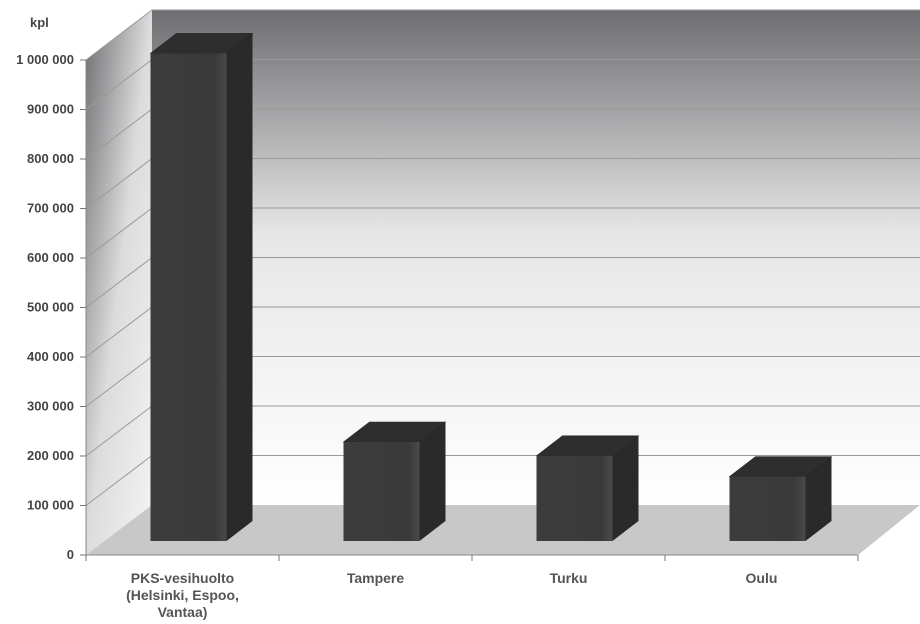  What do you see at coordinates (50, 356) in the screenshot?
I see `y-tick-label: 400 000` at bounding box center [50, 356].